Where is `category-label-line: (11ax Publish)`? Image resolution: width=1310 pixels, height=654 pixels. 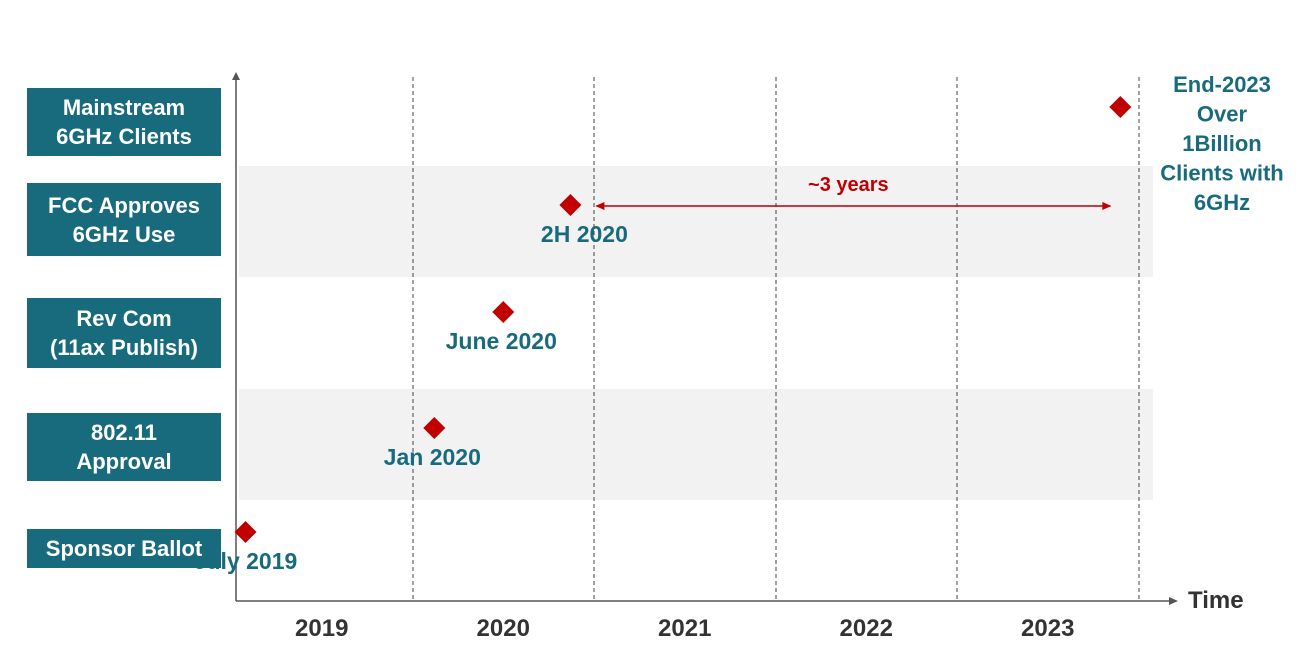
category-label-line: (11ax Publish) is located at coordinates (124, 347).